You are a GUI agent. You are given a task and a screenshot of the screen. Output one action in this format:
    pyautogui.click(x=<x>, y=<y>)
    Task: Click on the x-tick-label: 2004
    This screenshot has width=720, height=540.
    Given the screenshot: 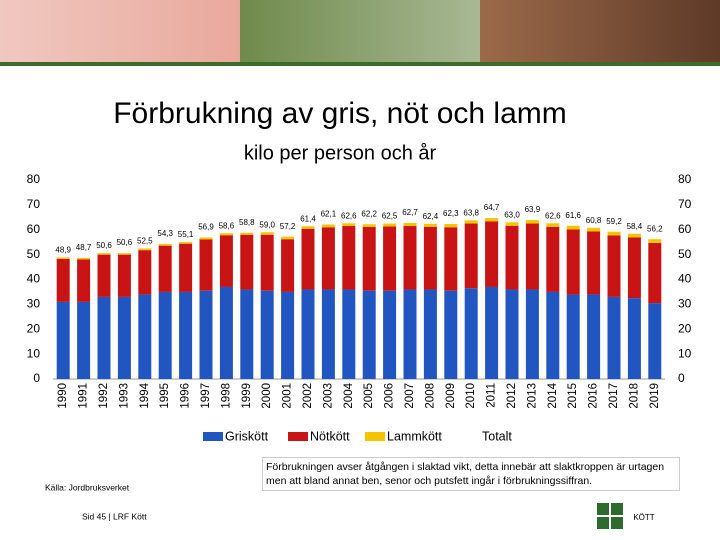 What is the action you would take?
    pyautogui.click(x=349, y=395)
    